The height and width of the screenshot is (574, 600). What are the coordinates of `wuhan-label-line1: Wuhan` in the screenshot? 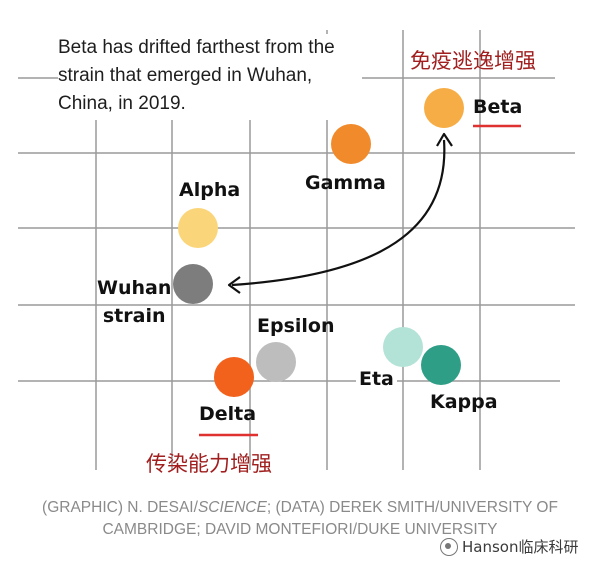 It's located at (134, 288).